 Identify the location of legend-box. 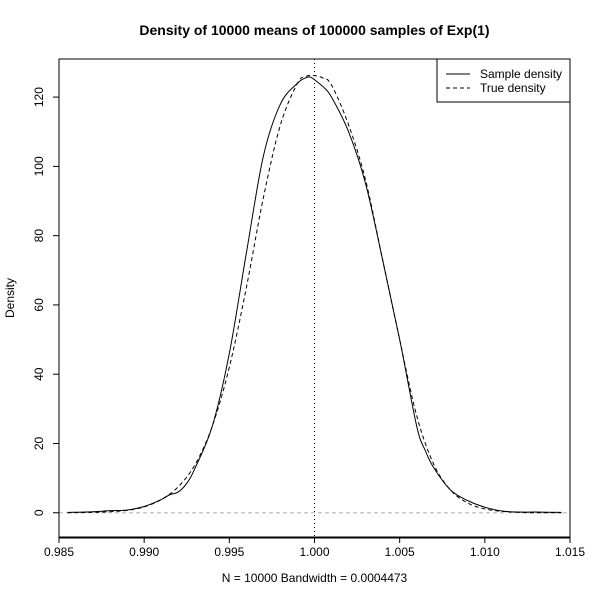
(503, 80).